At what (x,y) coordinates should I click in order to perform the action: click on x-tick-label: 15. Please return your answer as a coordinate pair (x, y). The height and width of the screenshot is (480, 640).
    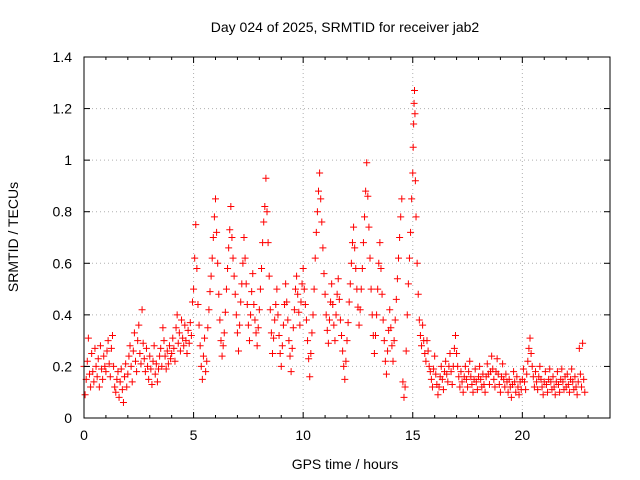
    Looking at the image, I should click on (413, 435).